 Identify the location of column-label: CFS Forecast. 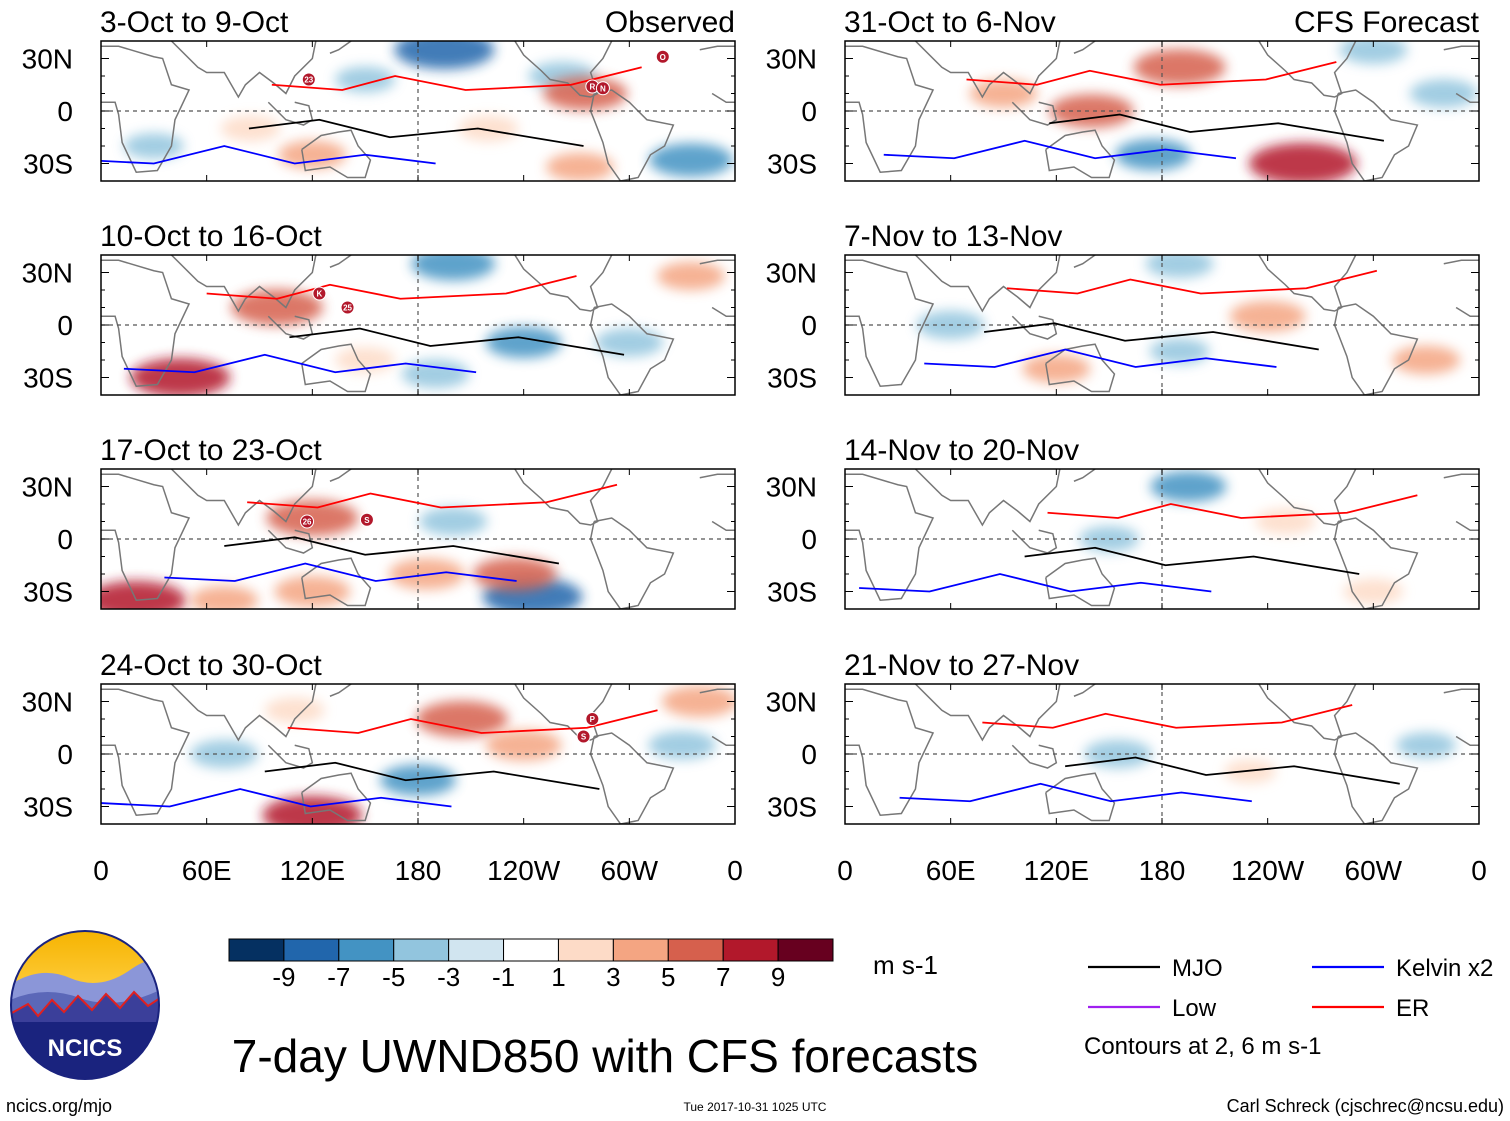
(1387, 22).